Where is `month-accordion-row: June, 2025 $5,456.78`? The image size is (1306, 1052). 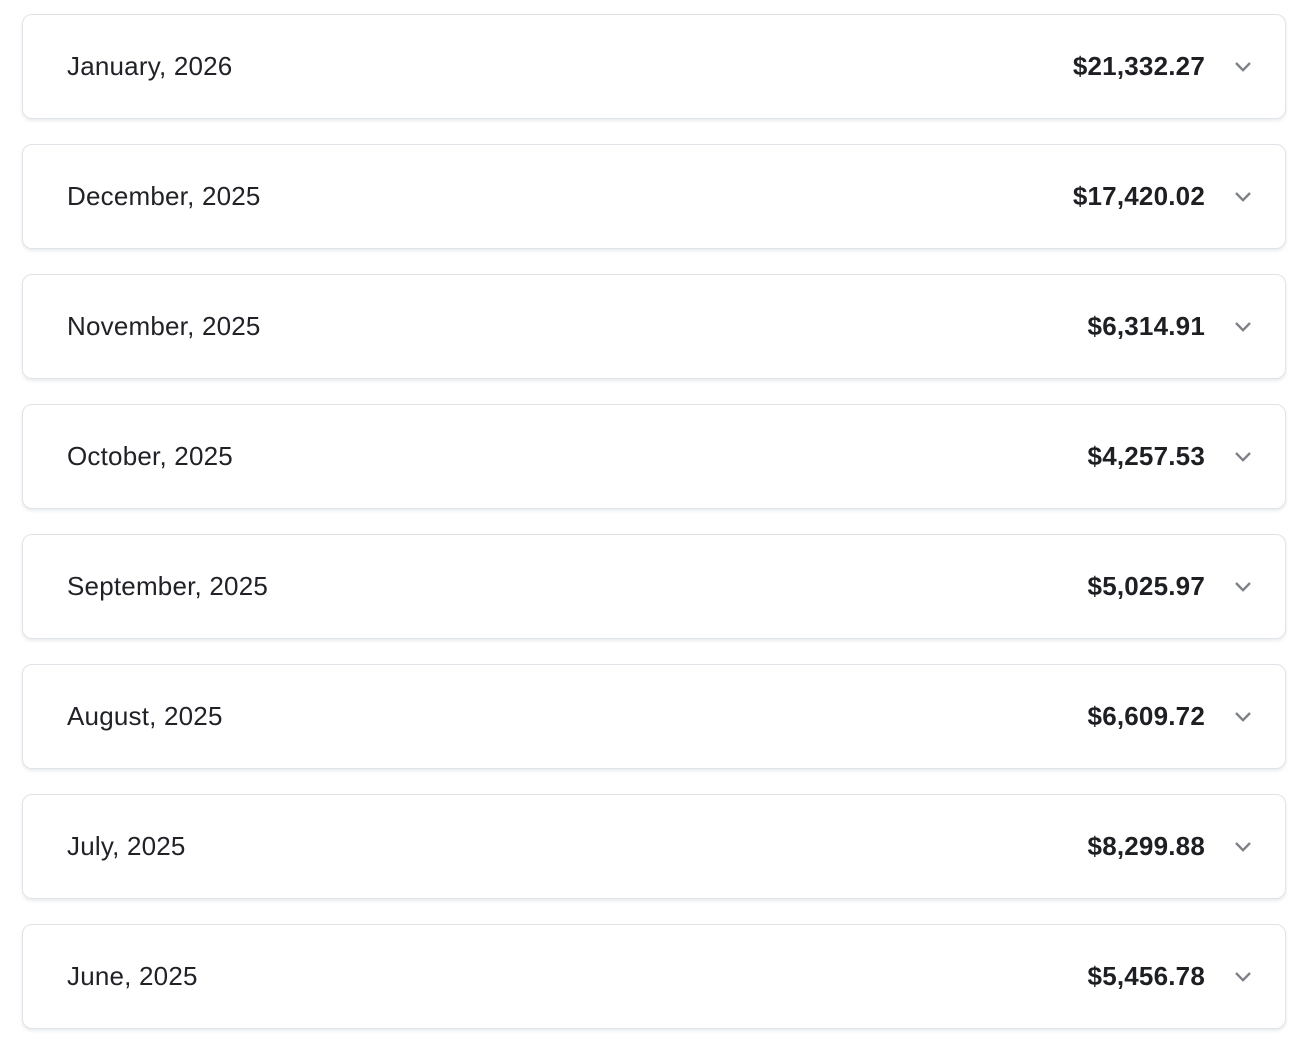 month-accordion-row: June, 2025 $5,456.78 is located at coordinates (654, 976).